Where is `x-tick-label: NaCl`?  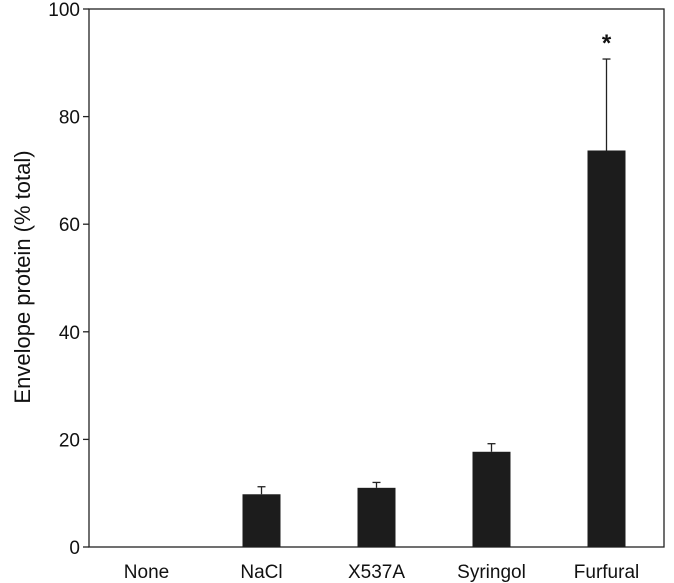 x-tick-label: NaCl is located at coordinates (261, 572).